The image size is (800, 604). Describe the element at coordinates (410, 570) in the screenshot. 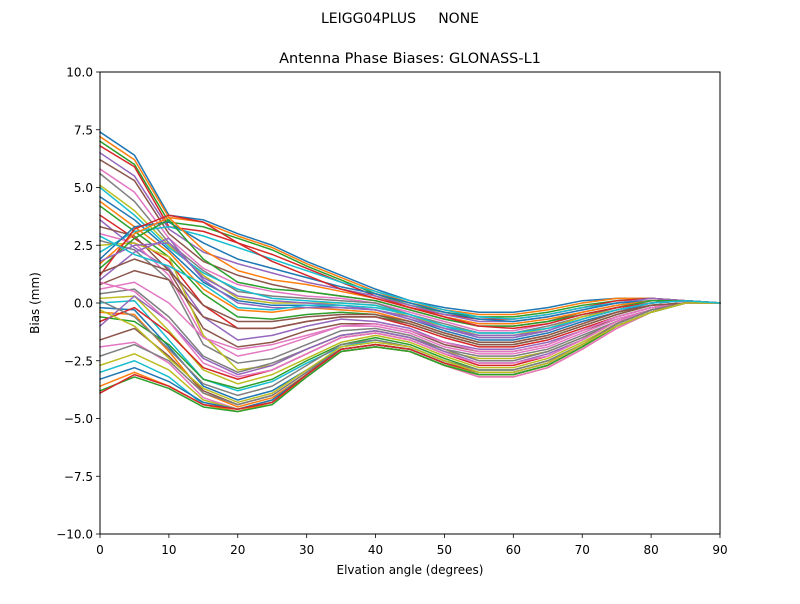

I see `x-axis-label: Elvation angle (degrees)` at that location.